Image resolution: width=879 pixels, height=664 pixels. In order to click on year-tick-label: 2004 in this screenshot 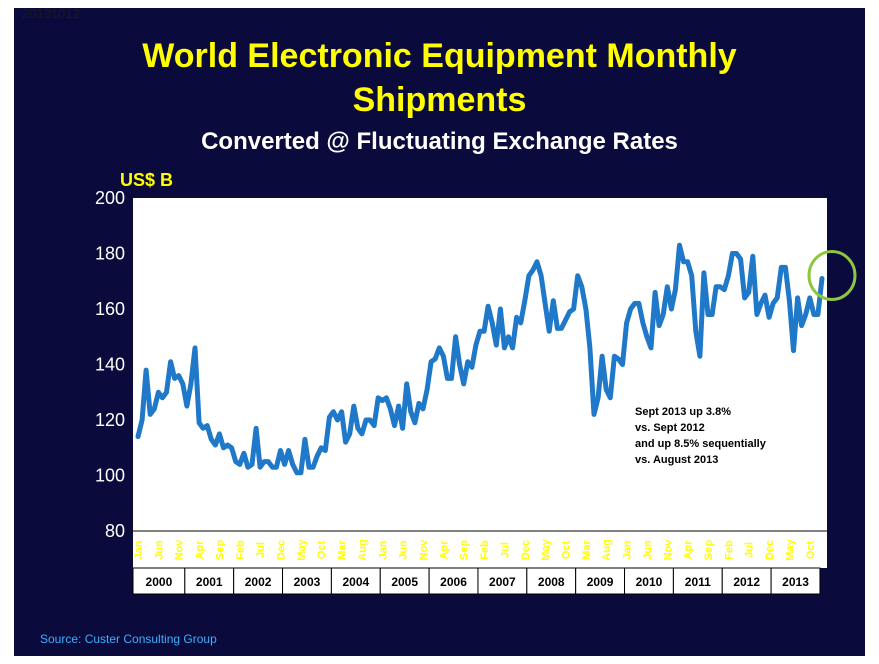, I will do `click(355, 582)`.